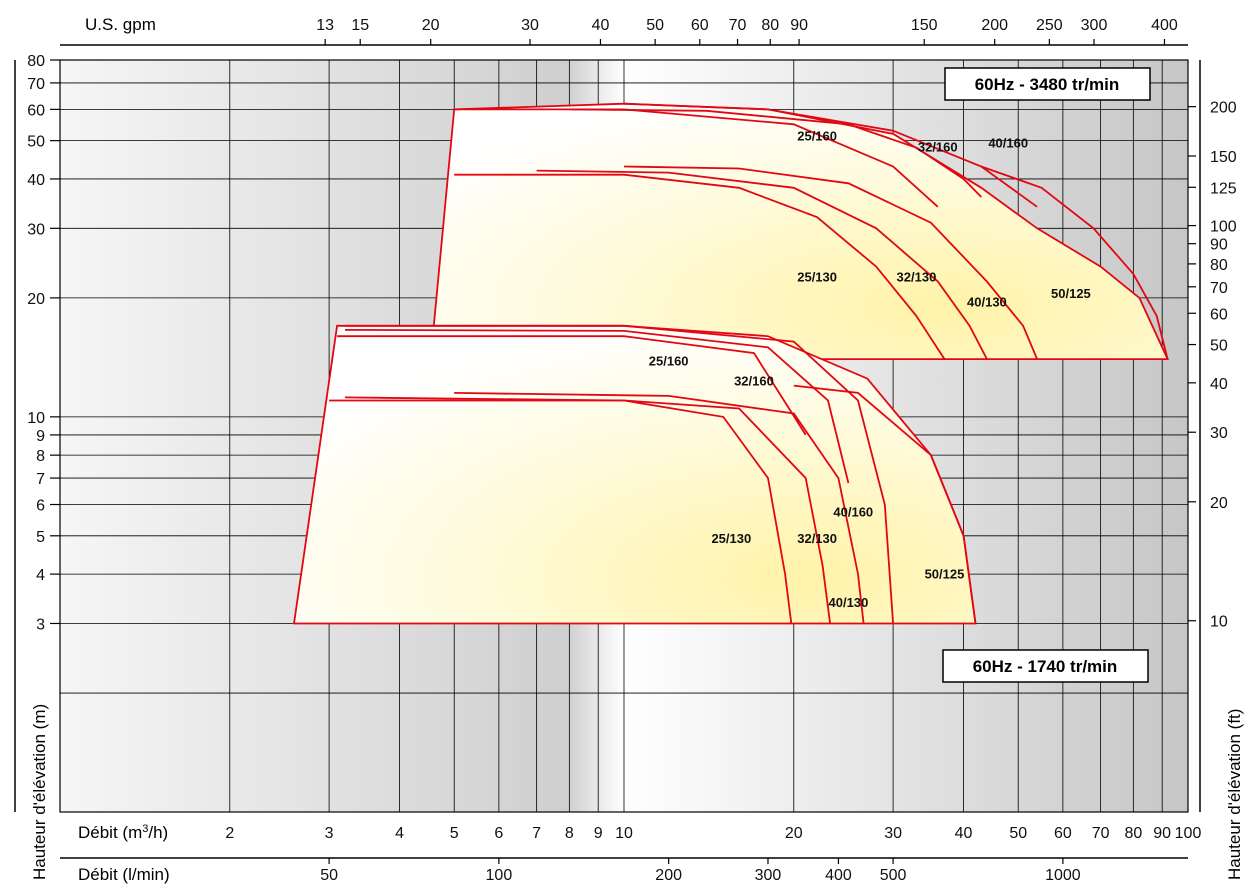 The width and height of the screenshot is (1248, 894). What do you see at coordinates (817, 136) in the screenshot?
I see `curve-label-25-160-high: 25/160` at bounding box center [817, 136].